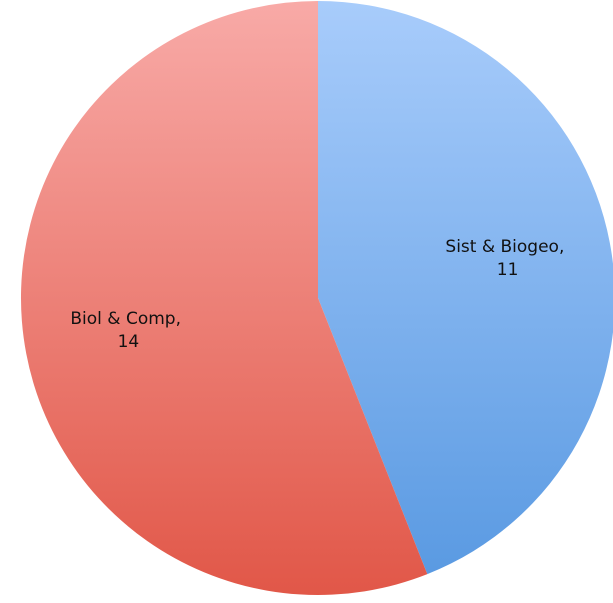 The height and width of the screenshot is (603, 613). What do you see at coordinates (125, 319) in the screenshot?
I see `slice-label-line1: Biol & Comp,` at bounding box center [125, 319].